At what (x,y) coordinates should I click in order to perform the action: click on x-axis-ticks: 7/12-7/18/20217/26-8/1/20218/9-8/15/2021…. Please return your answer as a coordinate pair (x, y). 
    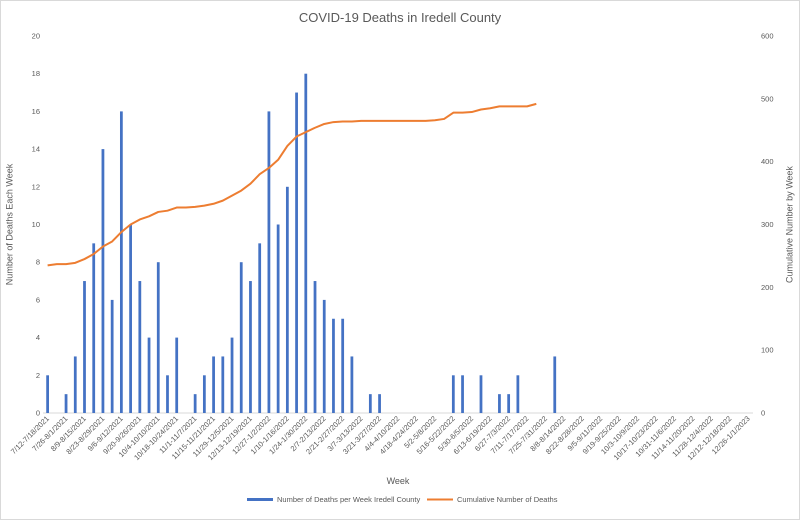
    Looking at the image, I should click on (380, 438).